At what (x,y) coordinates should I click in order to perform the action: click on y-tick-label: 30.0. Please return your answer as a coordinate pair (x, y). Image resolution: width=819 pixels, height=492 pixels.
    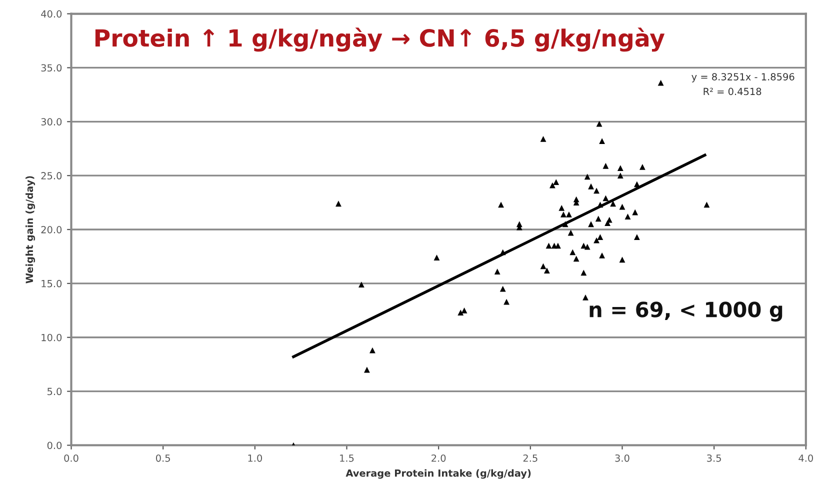
    Looking at the image, I should click on (51, 122).